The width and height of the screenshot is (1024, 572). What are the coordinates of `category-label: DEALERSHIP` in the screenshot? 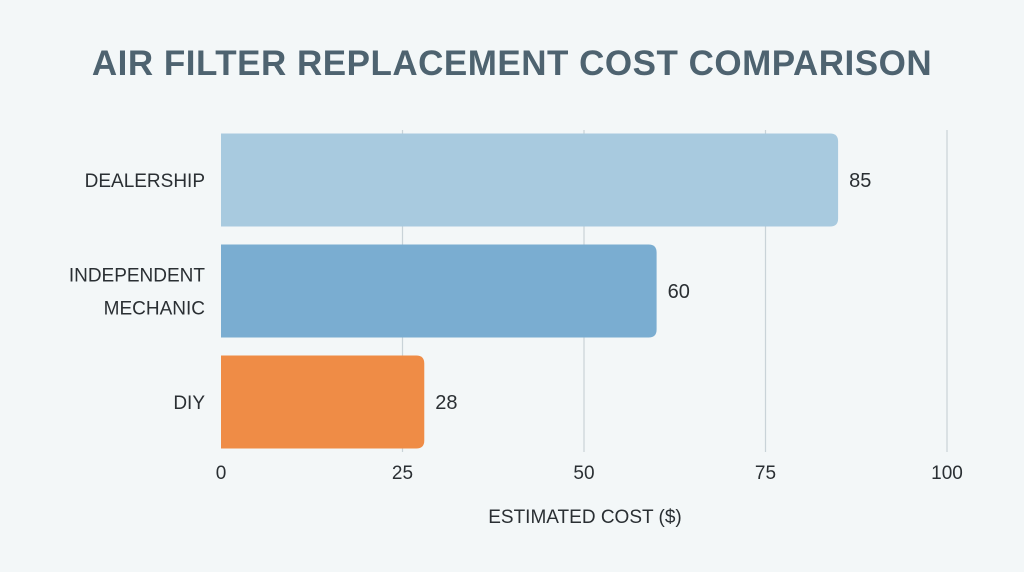 It's located at (145, 181).